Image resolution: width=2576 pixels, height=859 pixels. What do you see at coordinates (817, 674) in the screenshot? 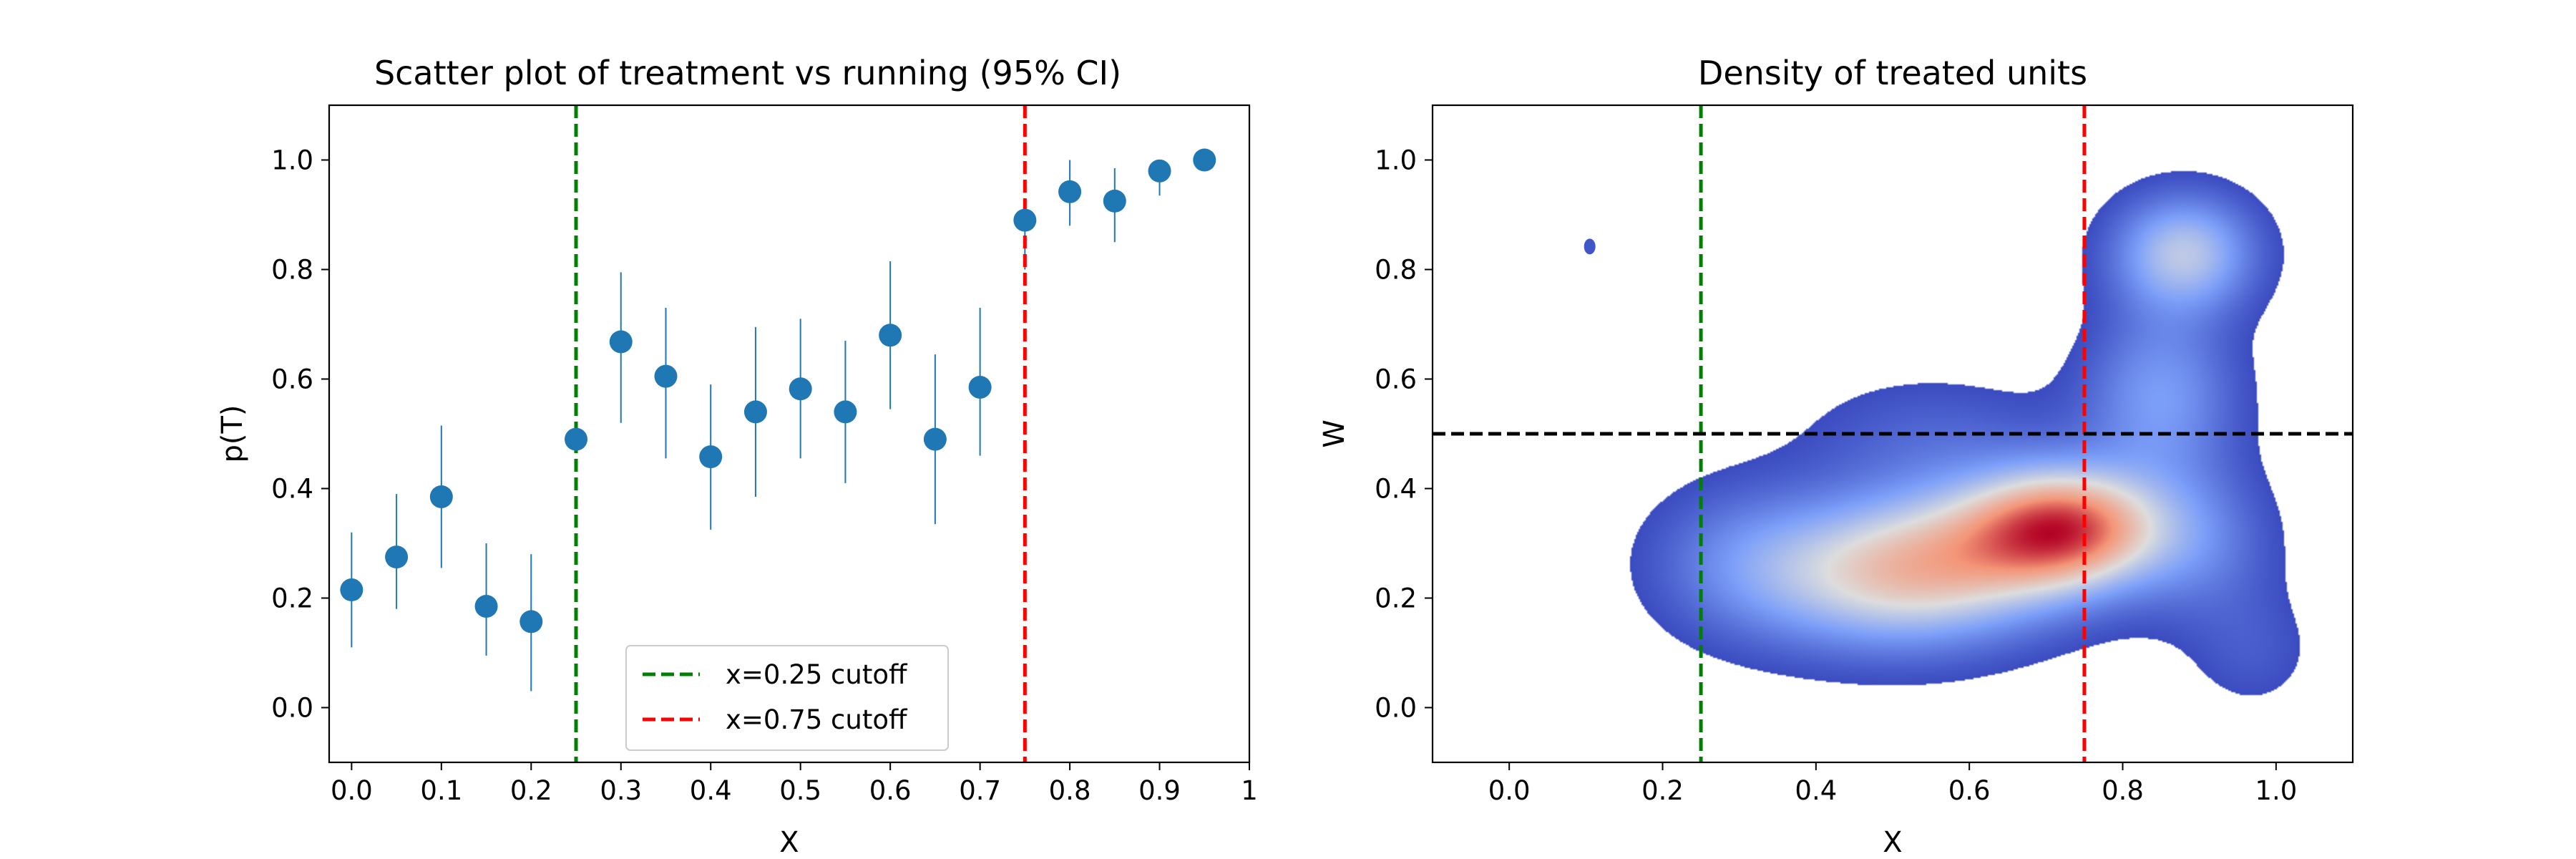
I see `legend-label-green-cutoff: x=0.25 cutoff` at bounding box center [817, 674].